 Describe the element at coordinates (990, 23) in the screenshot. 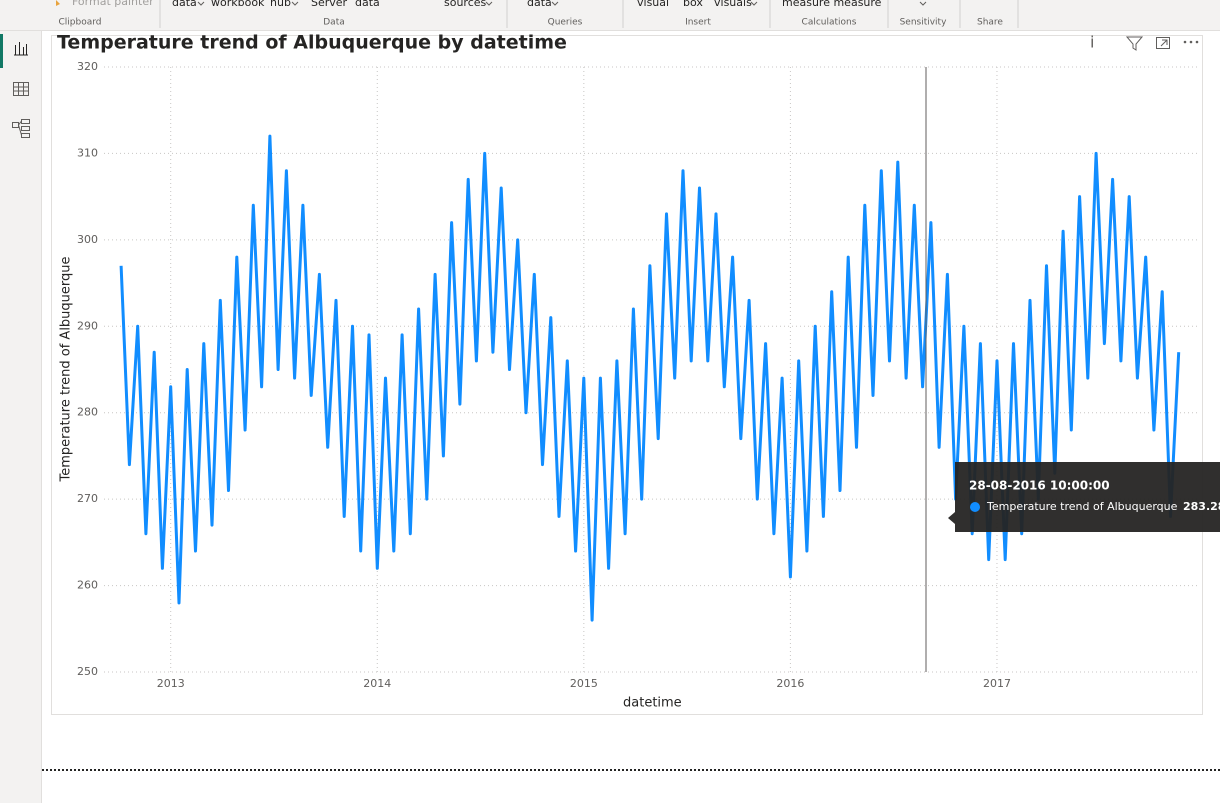

I see `ribbon-group-label: Share` at that location.